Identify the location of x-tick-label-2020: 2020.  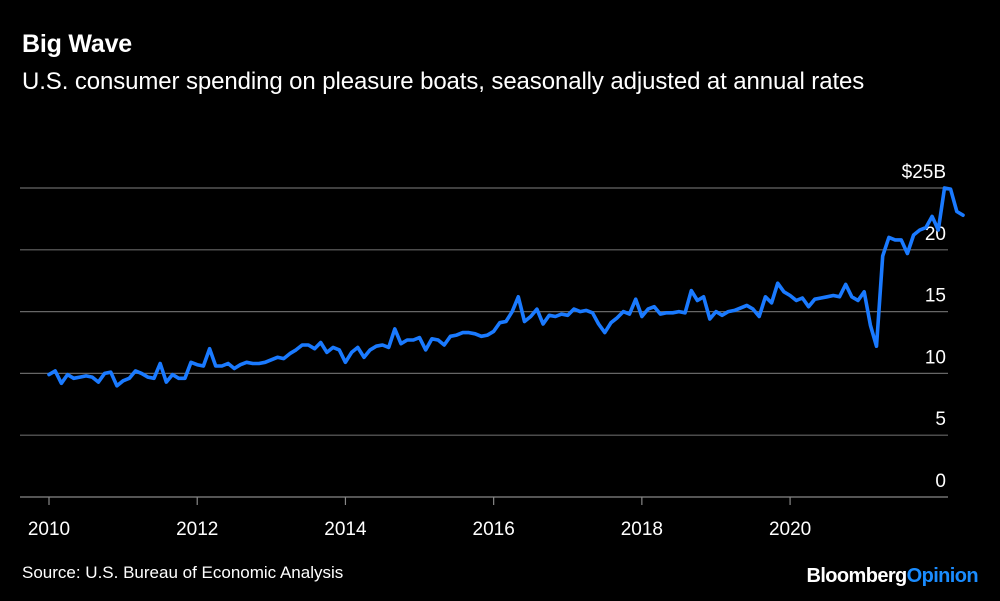
(790, 529).